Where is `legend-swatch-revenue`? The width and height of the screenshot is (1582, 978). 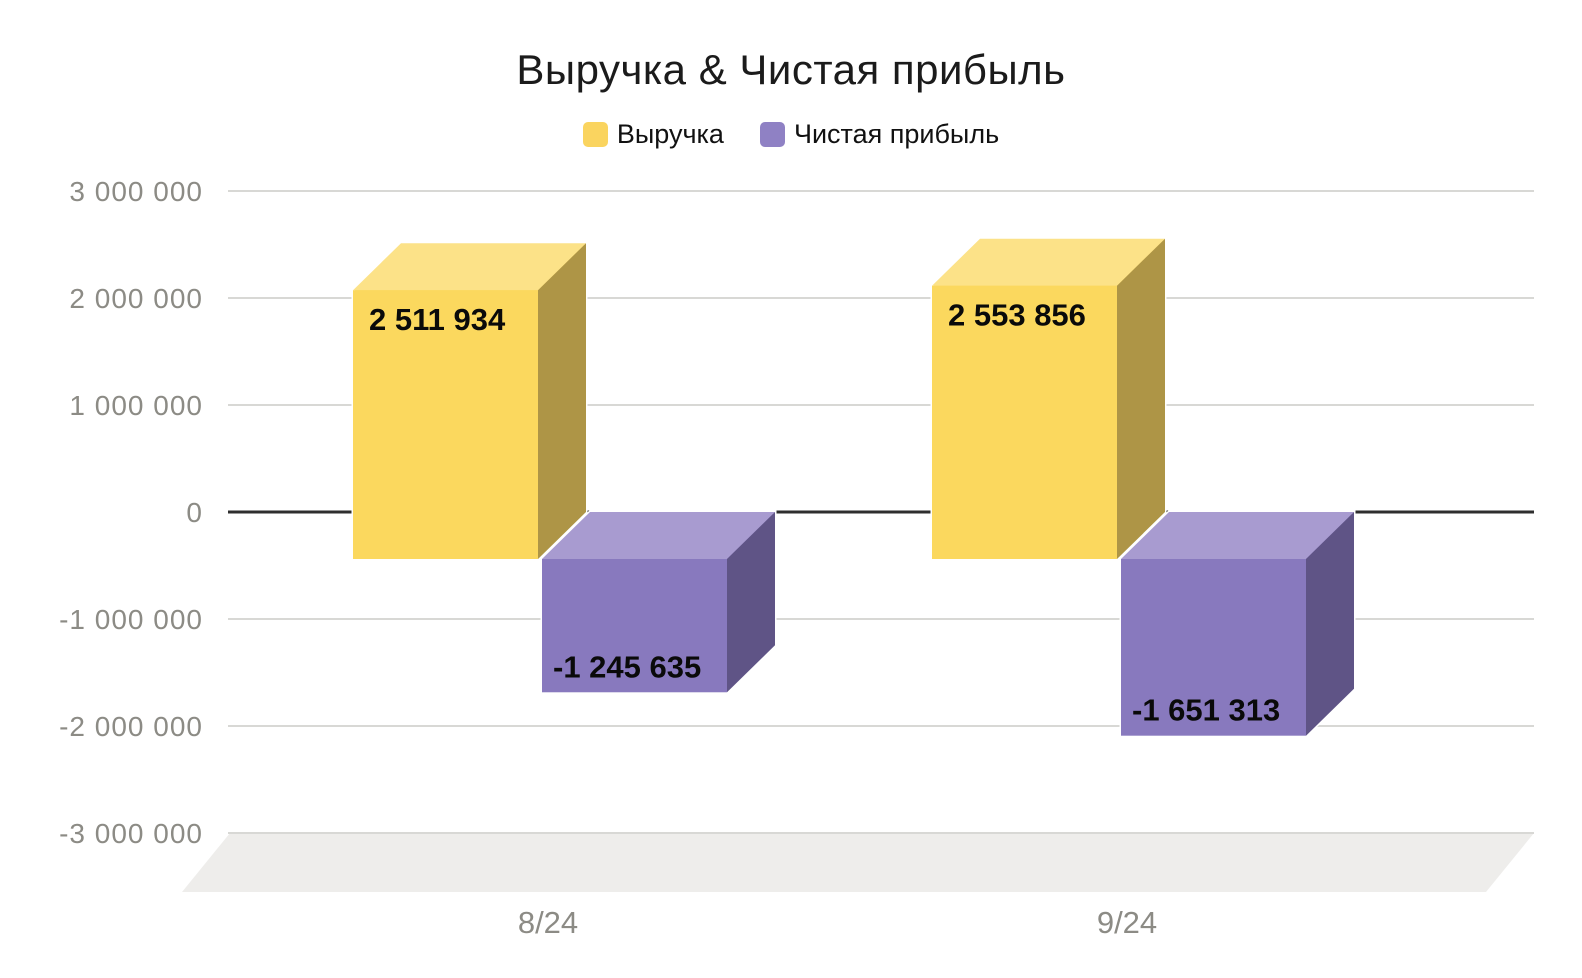 legend-swatch-revenue is located at coordinates (595, 134).